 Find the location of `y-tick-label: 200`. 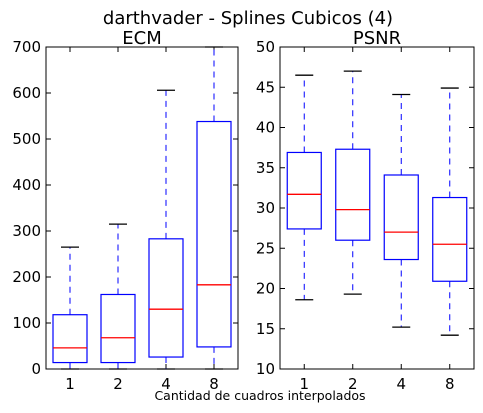

y-tick-label: 200 is located at coordinates (26, 277).